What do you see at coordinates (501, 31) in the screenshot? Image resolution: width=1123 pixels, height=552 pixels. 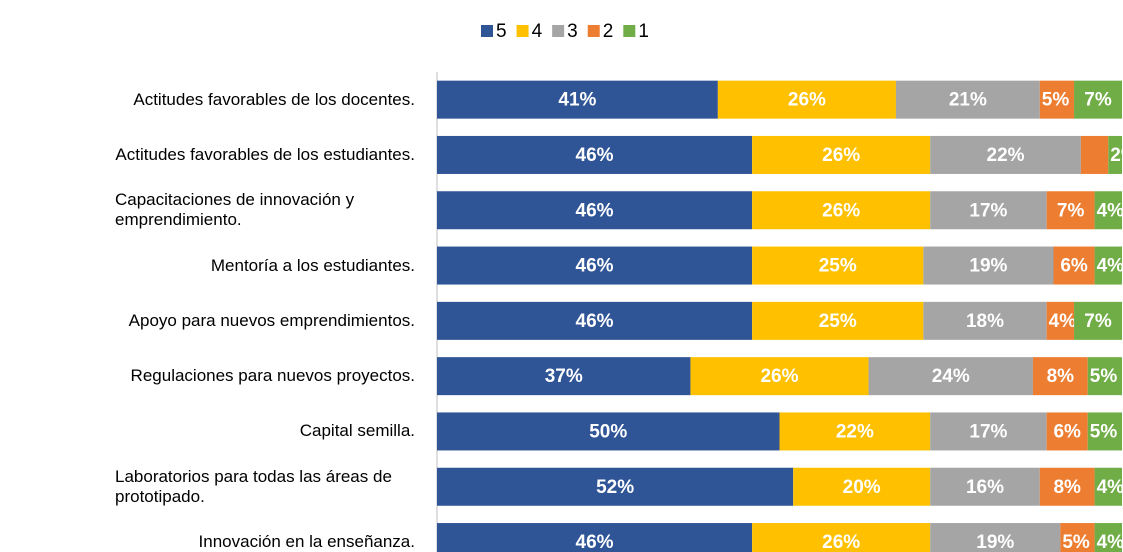 I see `legend-label: 5` at bounding box center [501, 31].